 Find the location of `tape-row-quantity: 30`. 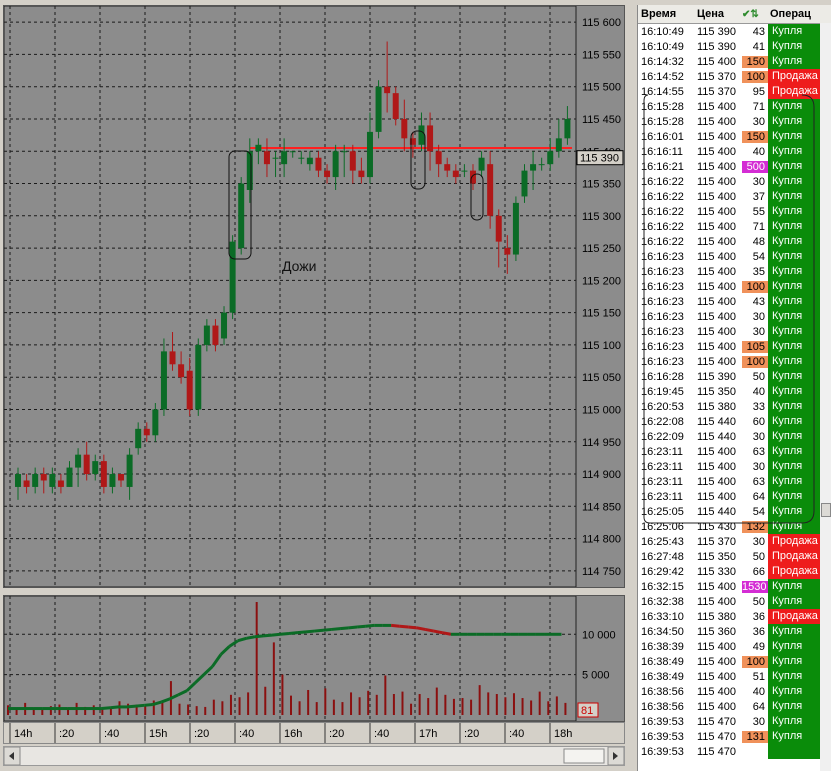

tape-row-quantity: 30 is located at coordinates (758, 331).